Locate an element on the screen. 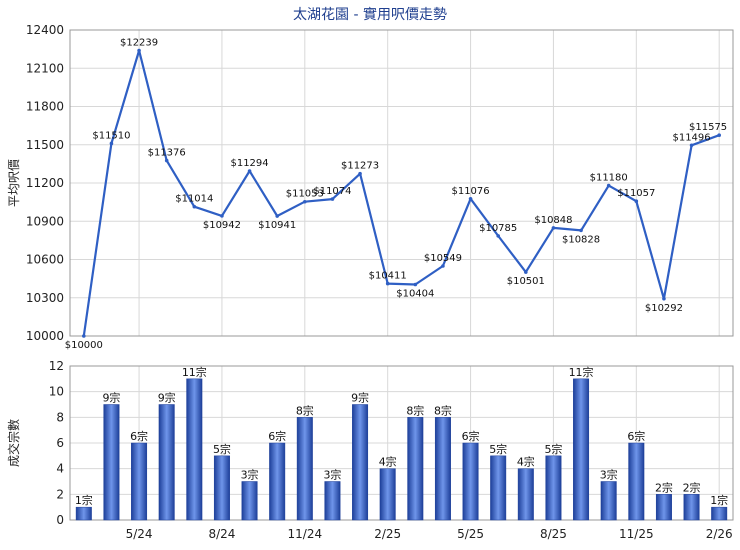 Image resolution: width=740 pixels, height=550 pixels. volume-bar-label: 2宗 is located at coordinates (692, 487).